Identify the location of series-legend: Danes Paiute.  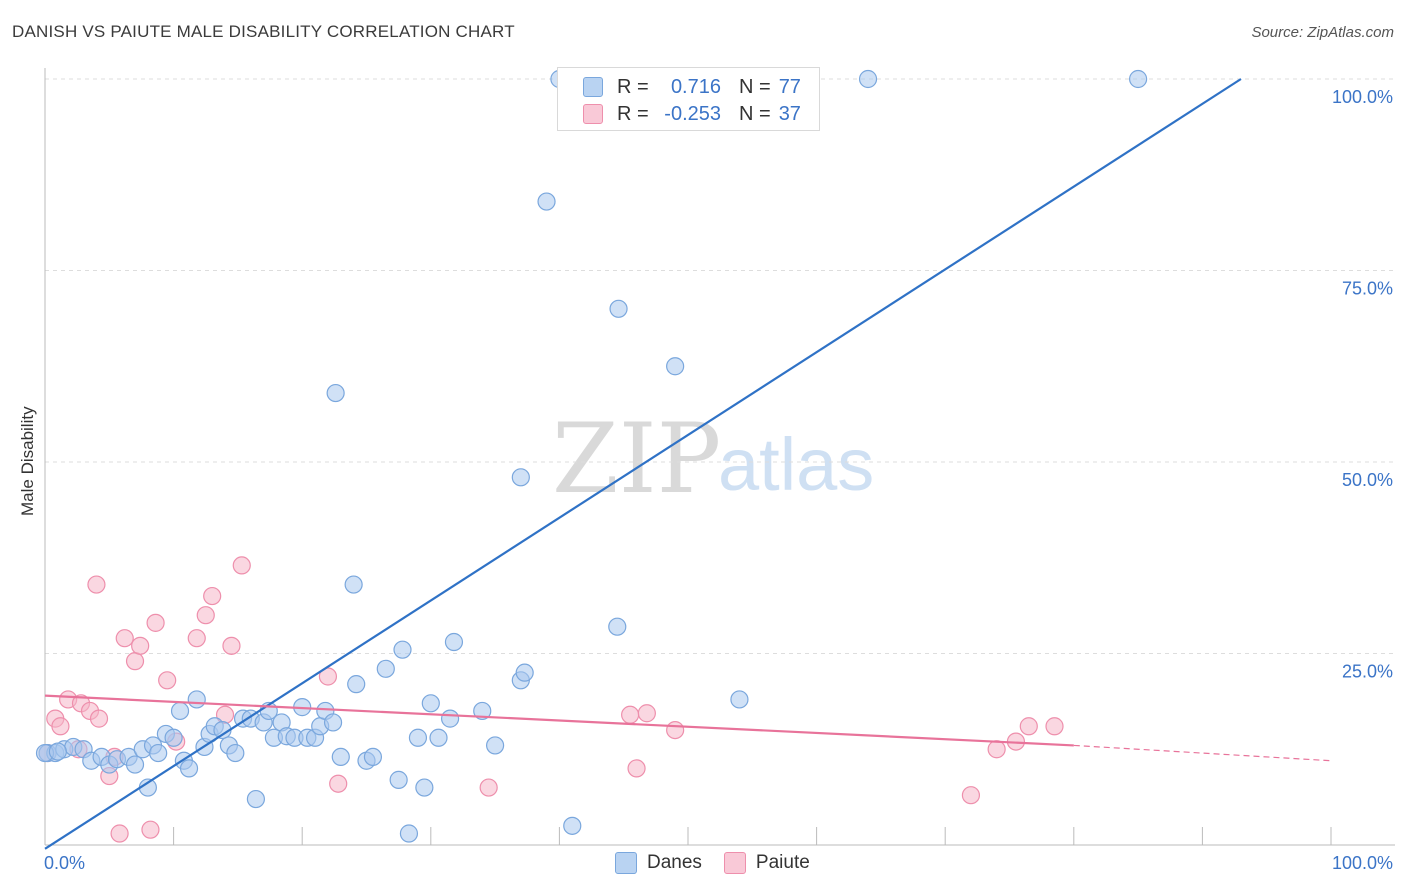
(723, 863).